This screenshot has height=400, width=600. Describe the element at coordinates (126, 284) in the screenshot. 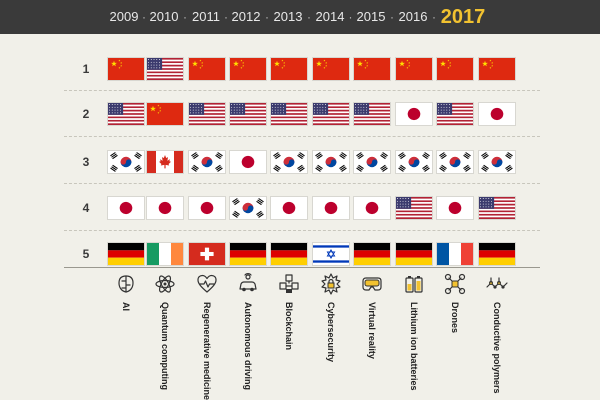

I see `brain-chip-icon` at that location.